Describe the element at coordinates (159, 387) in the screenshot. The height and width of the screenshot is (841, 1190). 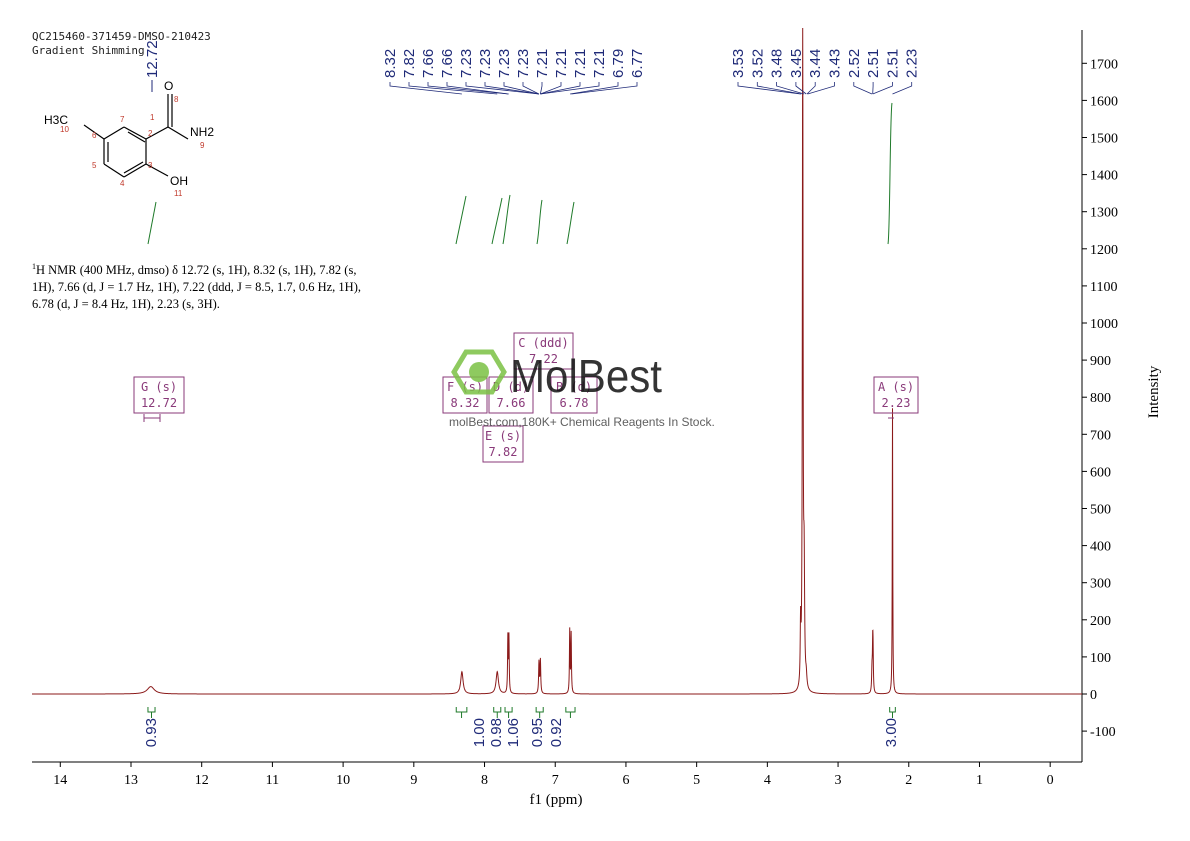
I see `multiplet-name: G (s)` at that location.